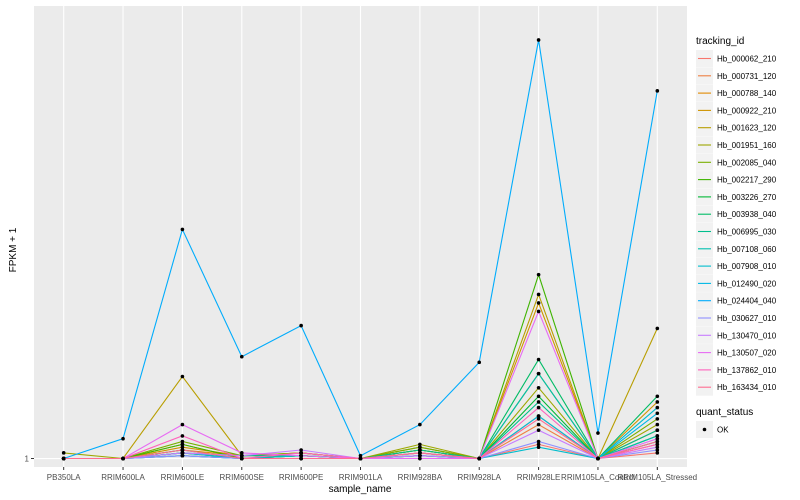  Describe the element at coordinates (720, 41) in the screenshot. I see `legend-title: tracking_id` at that location.